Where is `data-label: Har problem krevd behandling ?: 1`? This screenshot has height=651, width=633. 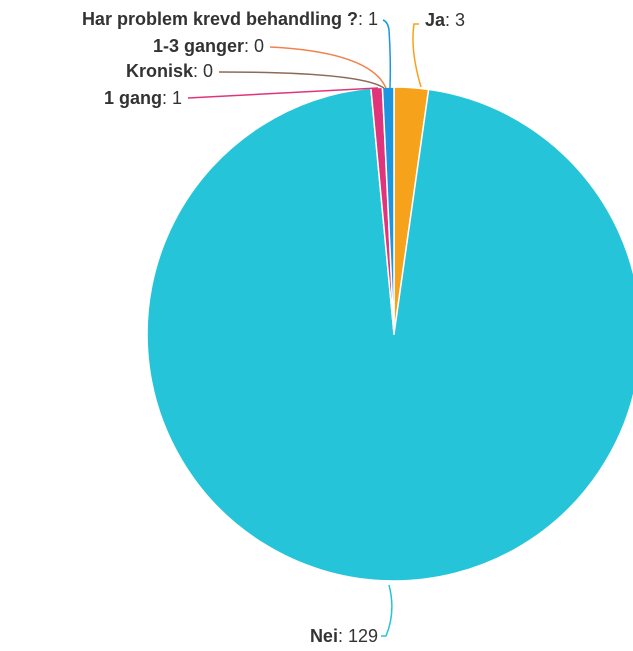 data-label: Har problem krevd behandling ?: 1 is located at coordinates (230, 19).